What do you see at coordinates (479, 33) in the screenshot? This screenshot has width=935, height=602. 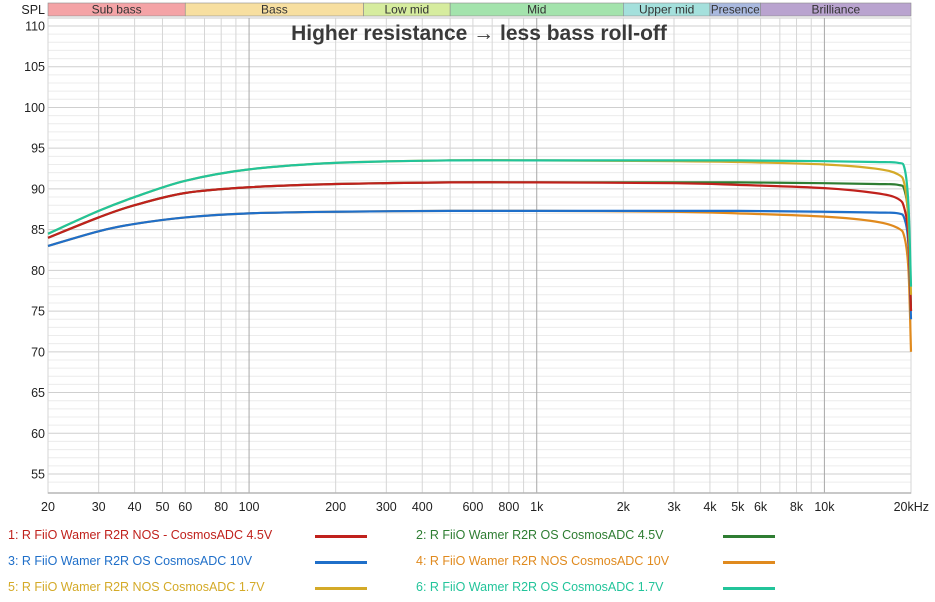 I see `chart-title: Higher resistance → less bass roll-off` at bounding box center [479, 33].